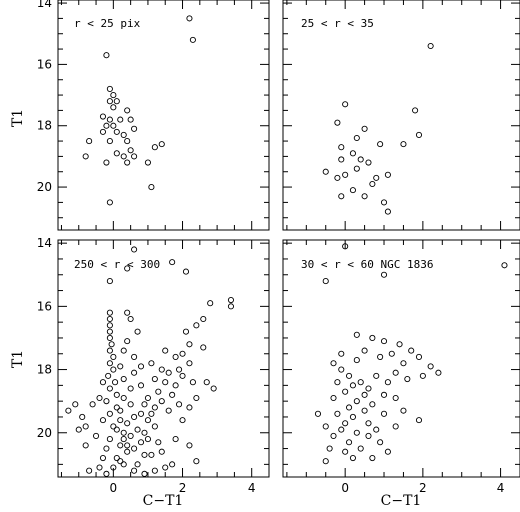 Image resolution: width=520 pixels, height=512 pixels. What do you see at coordinates (44, 126) in the screenshot?
I see `y-tick-label: 18` at bounding box center [44, 126].